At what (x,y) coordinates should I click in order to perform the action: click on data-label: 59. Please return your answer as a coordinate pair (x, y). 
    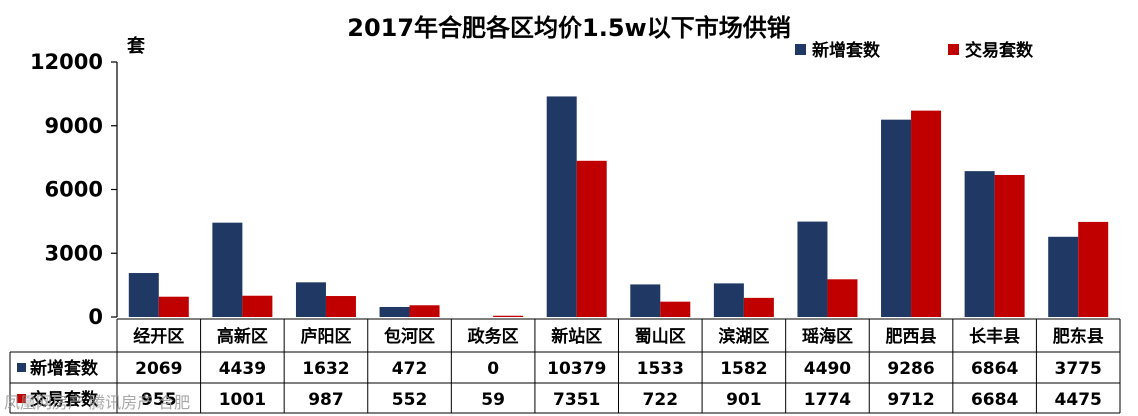
    Looking at the image, I should click on (493, 400).